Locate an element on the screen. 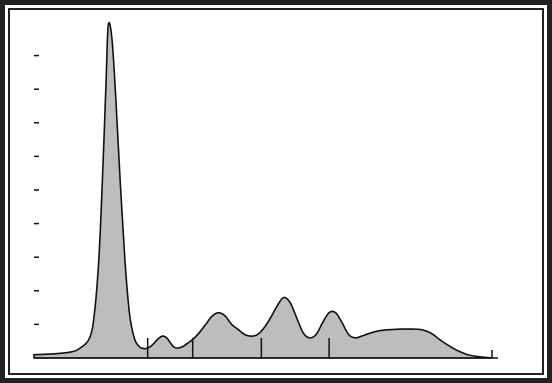 The height and width of the screenshot is (383, 552). x-dividers is located at coordinates (319, 348).